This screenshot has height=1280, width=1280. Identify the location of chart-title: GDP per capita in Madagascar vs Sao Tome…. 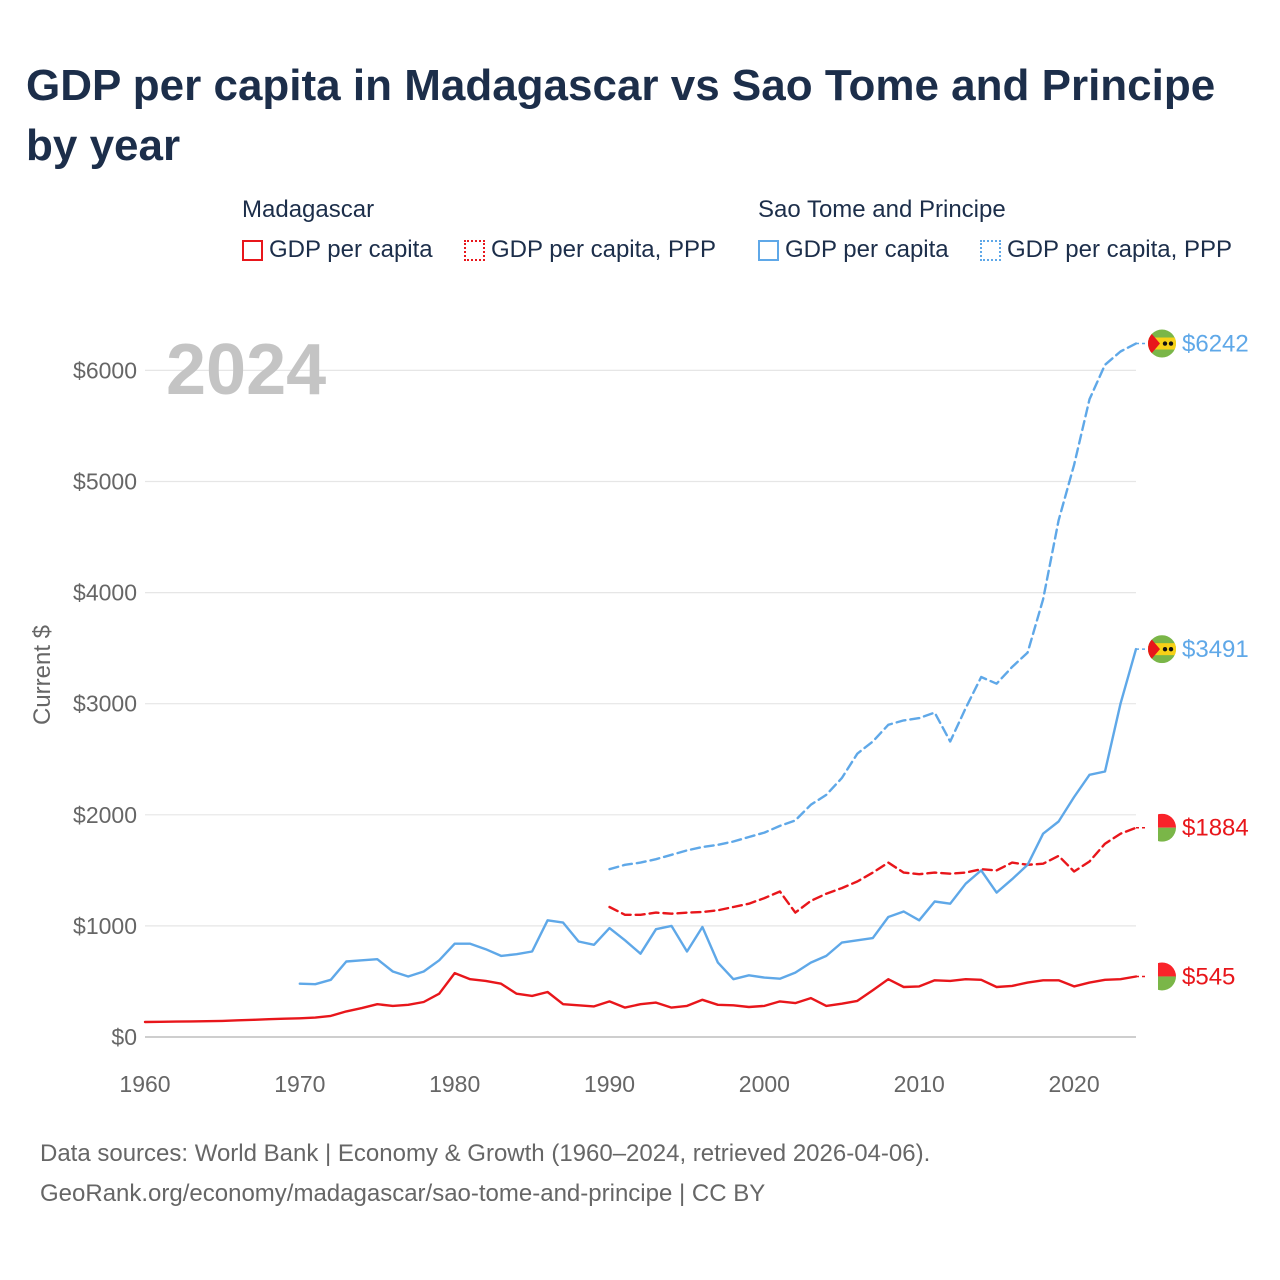
(621, 115).